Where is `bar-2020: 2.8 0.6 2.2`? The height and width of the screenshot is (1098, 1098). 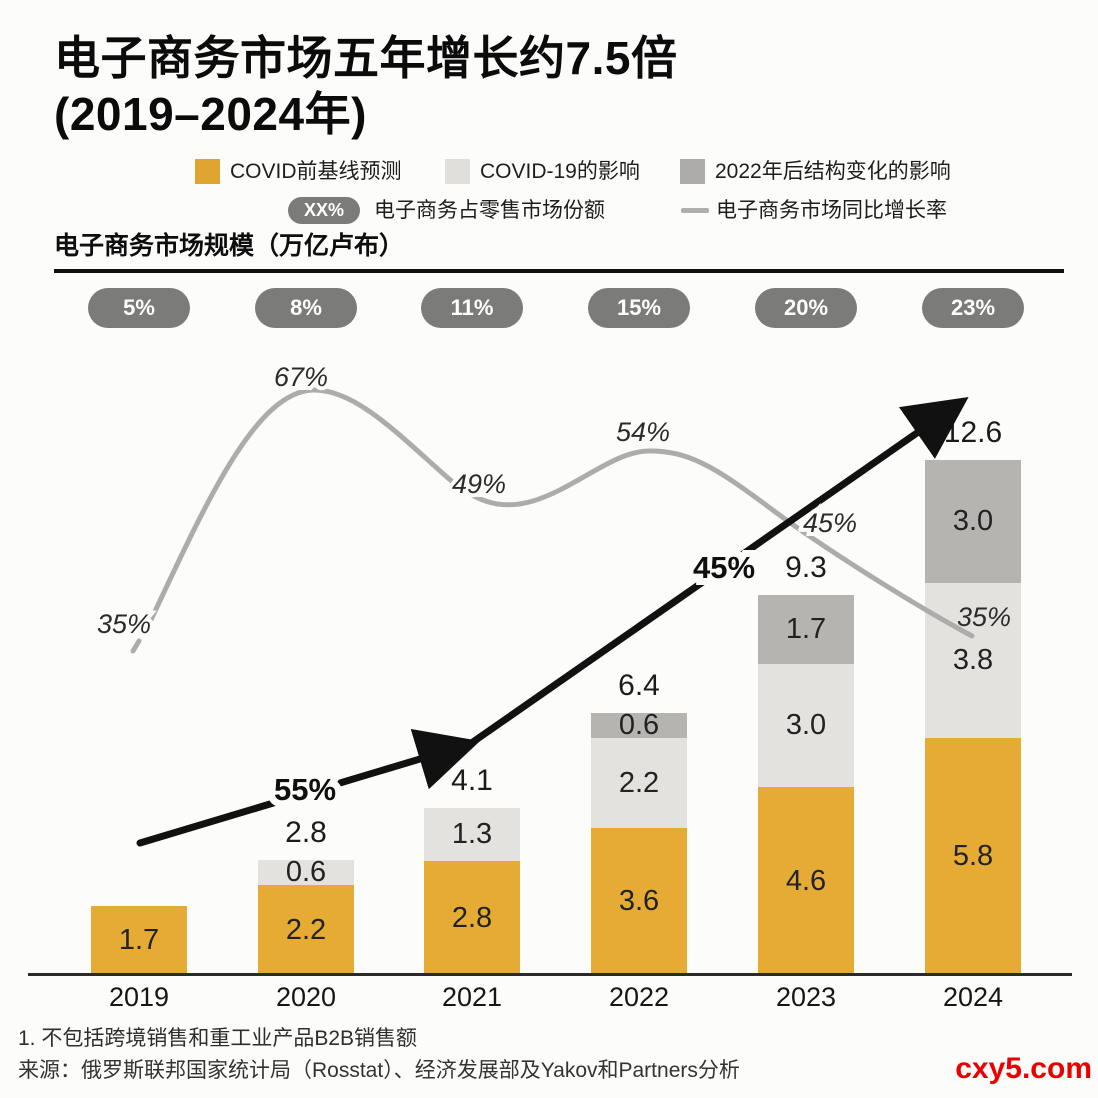 bar-2020: 2.8 0.6 2.2 is located at coordinates (306, 895).